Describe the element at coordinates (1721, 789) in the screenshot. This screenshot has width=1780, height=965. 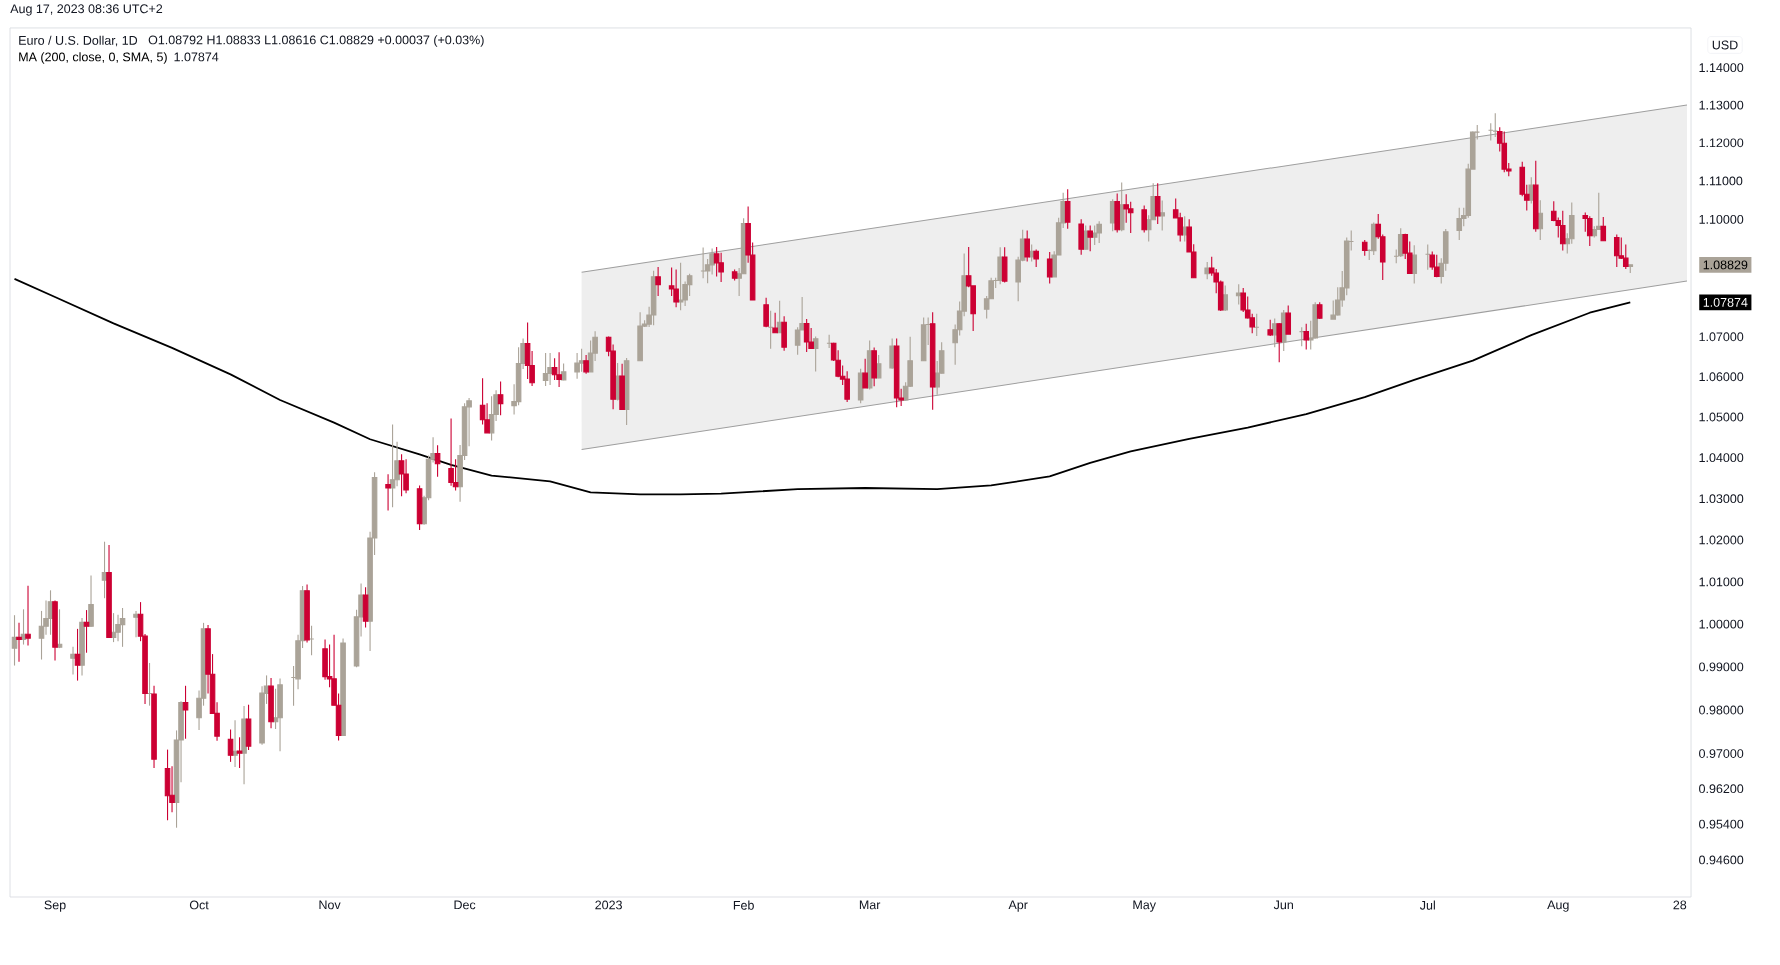
I see `y-tick-label: 0.96200` at that location.